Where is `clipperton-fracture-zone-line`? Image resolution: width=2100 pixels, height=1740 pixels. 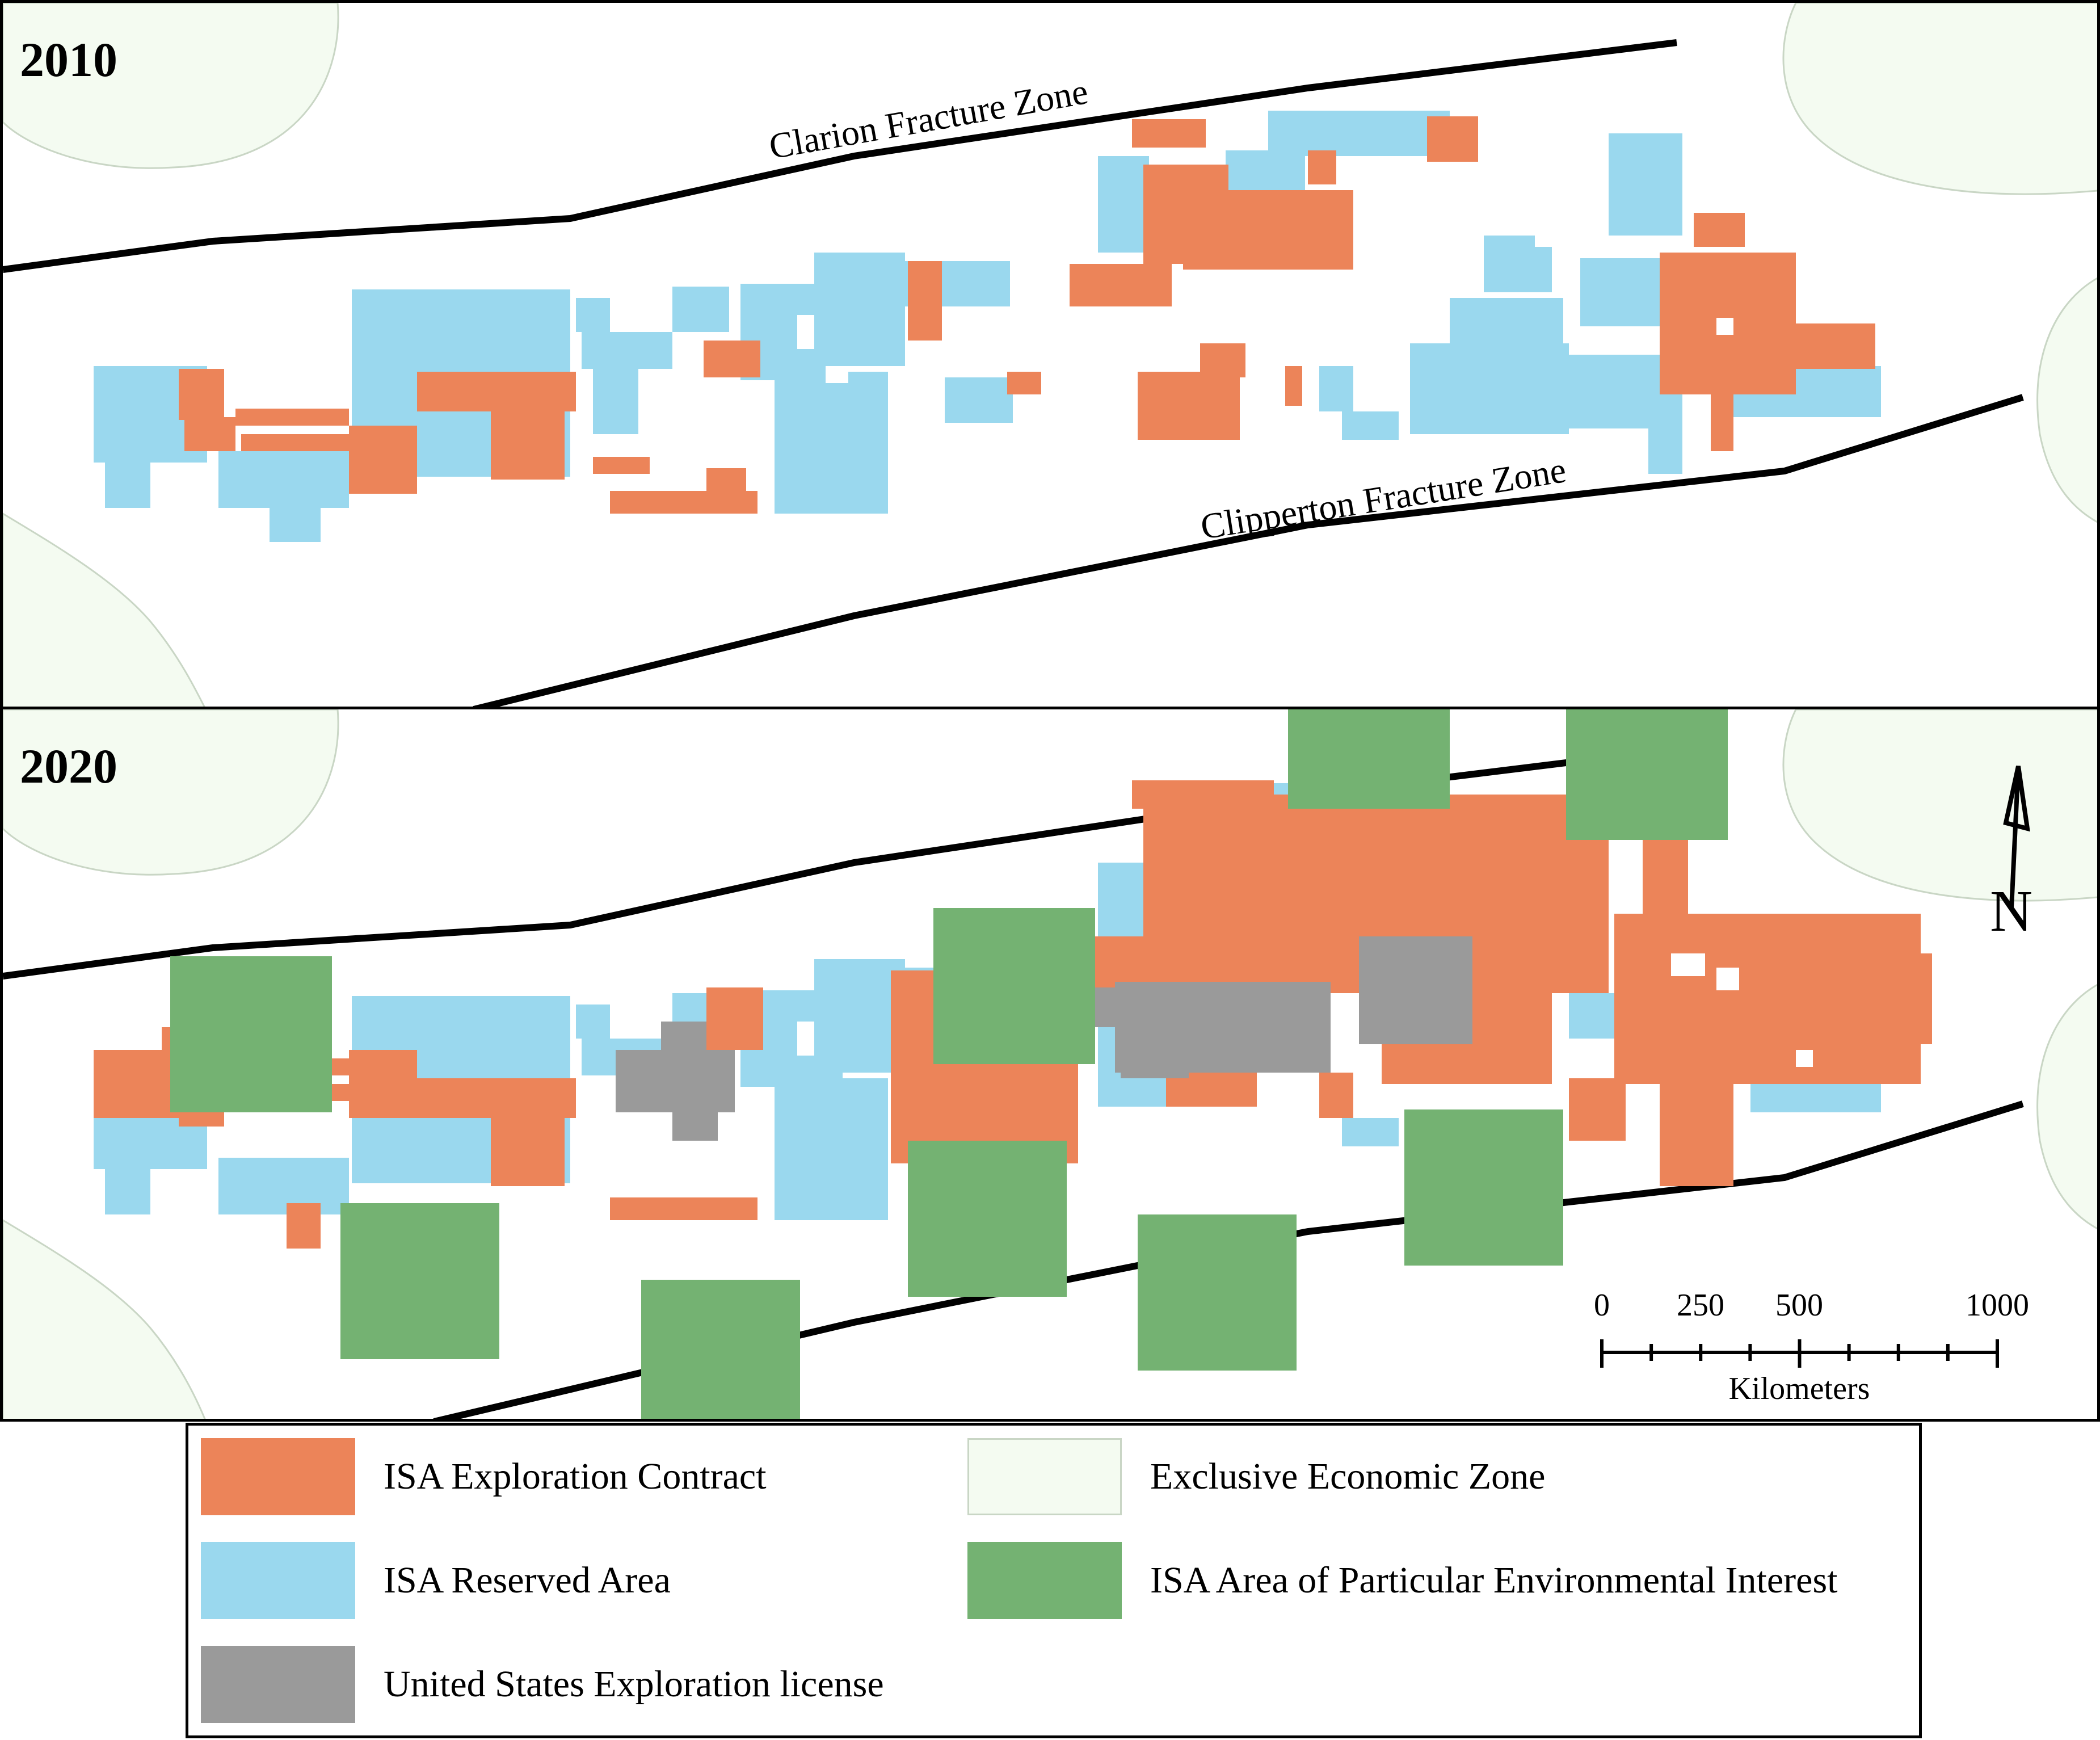
clipperton-fracture-zone-line is located at coordinates (1248, 550).